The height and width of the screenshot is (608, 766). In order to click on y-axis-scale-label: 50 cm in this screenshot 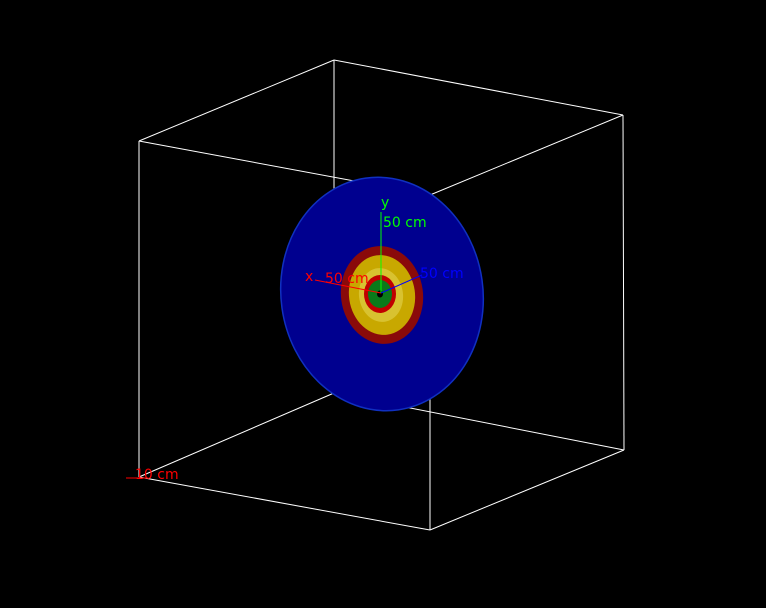, I will do `click(405, 223)`.